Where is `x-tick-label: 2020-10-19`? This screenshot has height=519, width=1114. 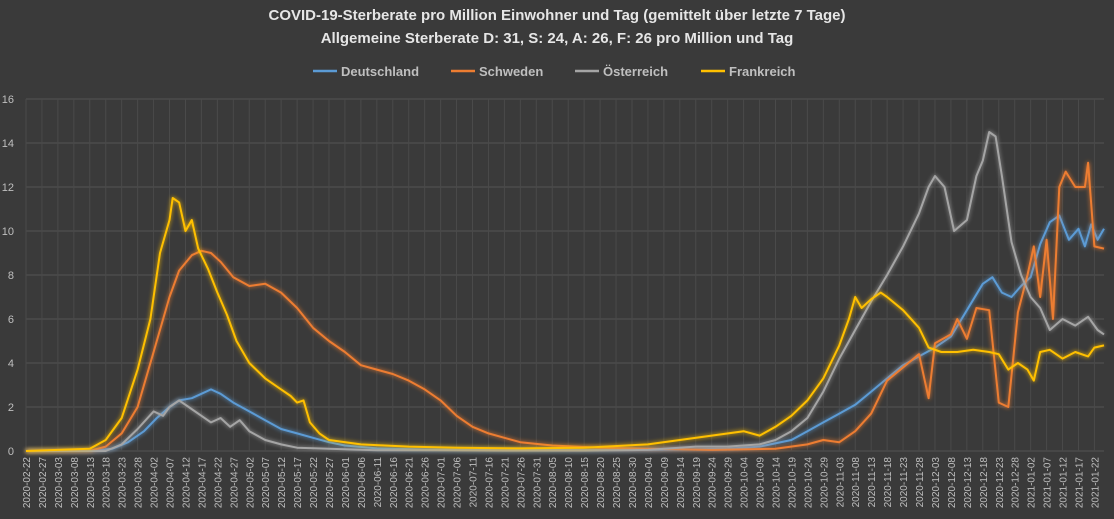
x-tick-label: 2020-10-19 is located at coordinates (792, 483).